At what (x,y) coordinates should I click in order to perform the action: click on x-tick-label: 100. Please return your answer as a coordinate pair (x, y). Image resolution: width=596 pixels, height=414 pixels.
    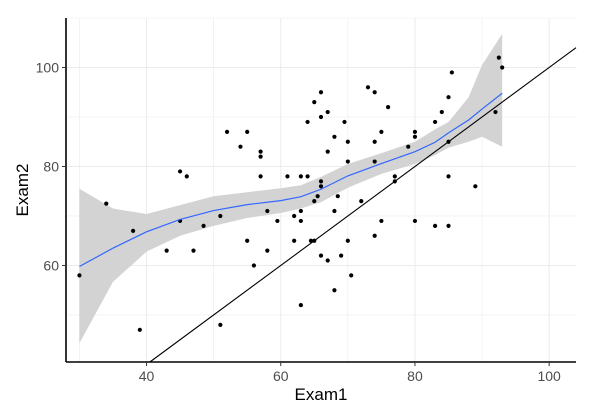
    Looking at the image, I should click on (549, 376).